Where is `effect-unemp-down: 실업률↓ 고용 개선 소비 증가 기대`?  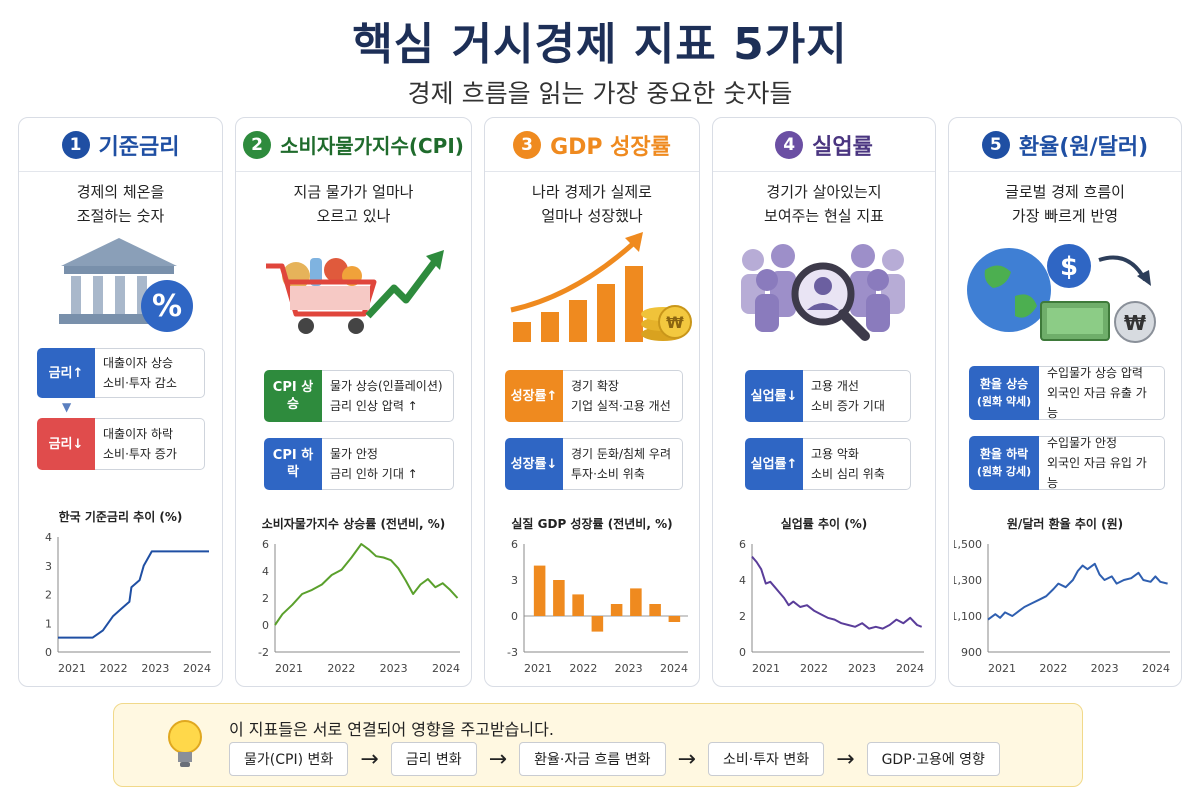
effect-unemp-down: 실업률↓ 고용 개선 소비 증가 기대 is located at coordinates (828, 396).